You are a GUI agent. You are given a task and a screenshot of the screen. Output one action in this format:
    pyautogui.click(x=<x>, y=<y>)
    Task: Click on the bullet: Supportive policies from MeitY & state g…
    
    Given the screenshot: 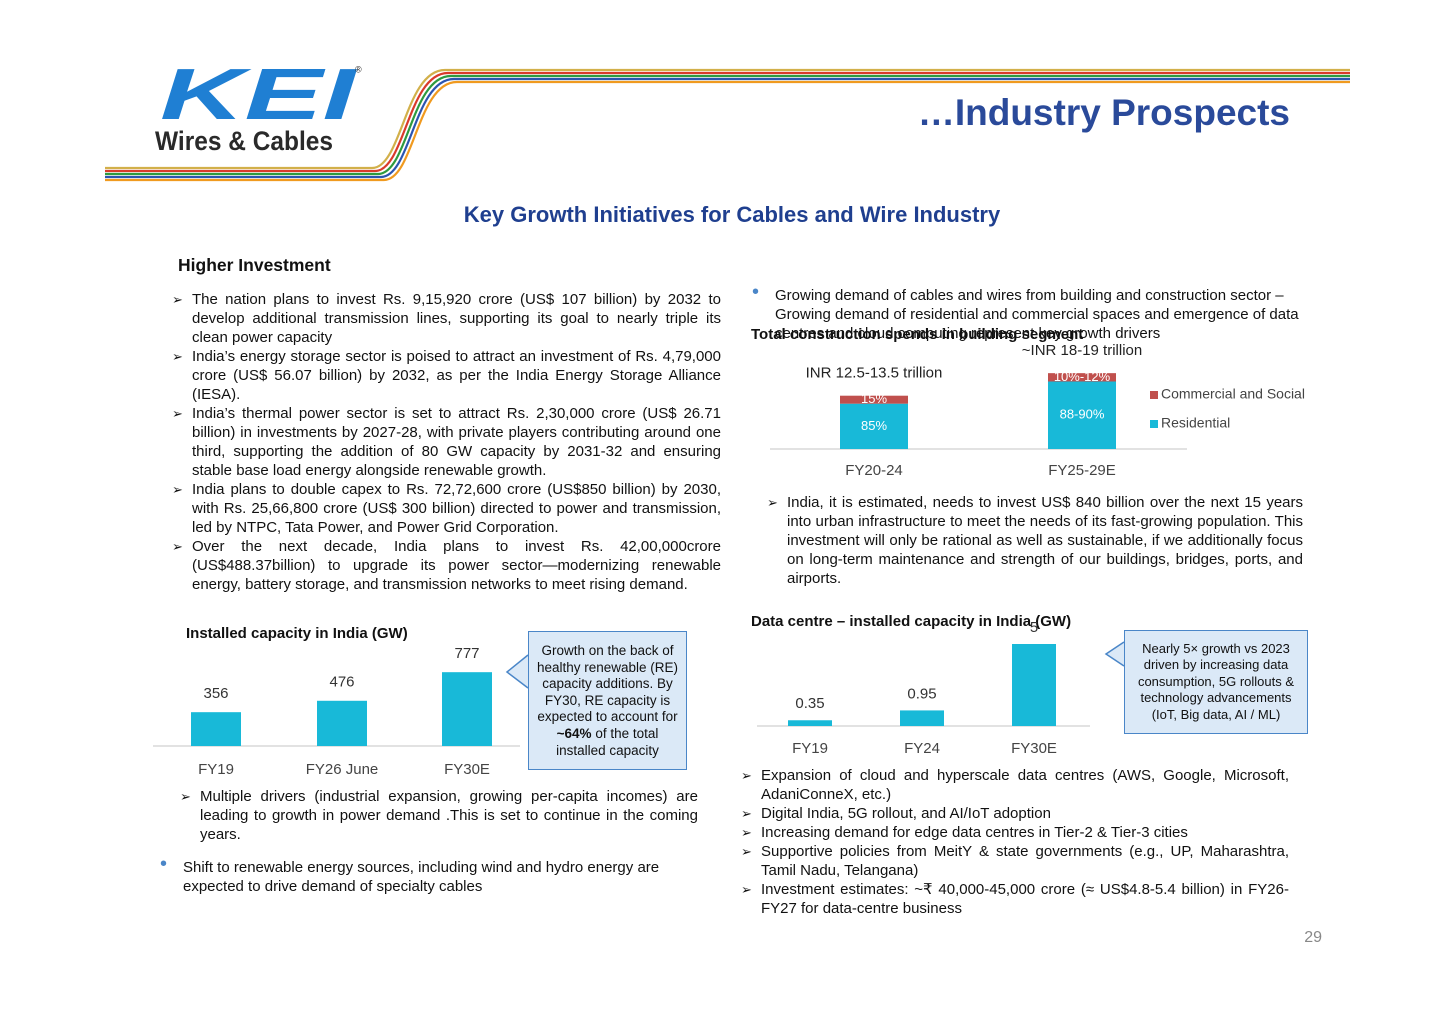 What is the action you would take?
    pyautogui.click(x=1015, y=861)
    